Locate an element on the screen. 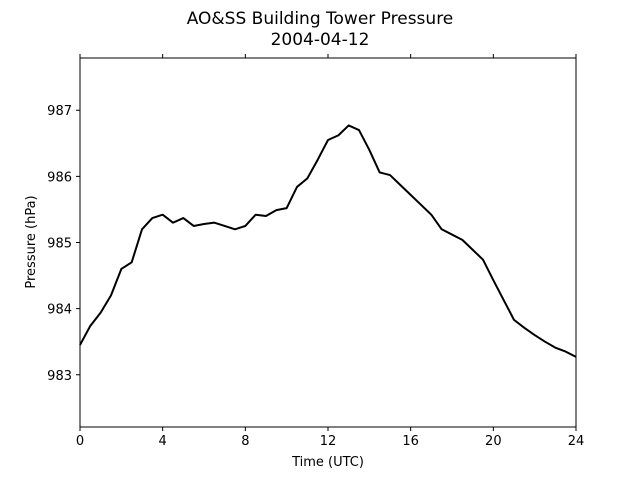 The height and width of the screenshot is (480, 640). x-tick-label: 8 is located at coordinates (245, 441).